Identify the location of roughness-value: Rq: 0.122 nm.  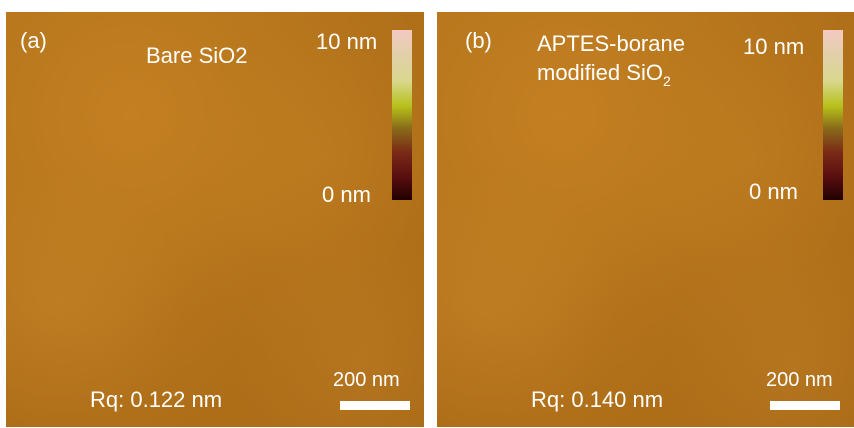
(156, 399).